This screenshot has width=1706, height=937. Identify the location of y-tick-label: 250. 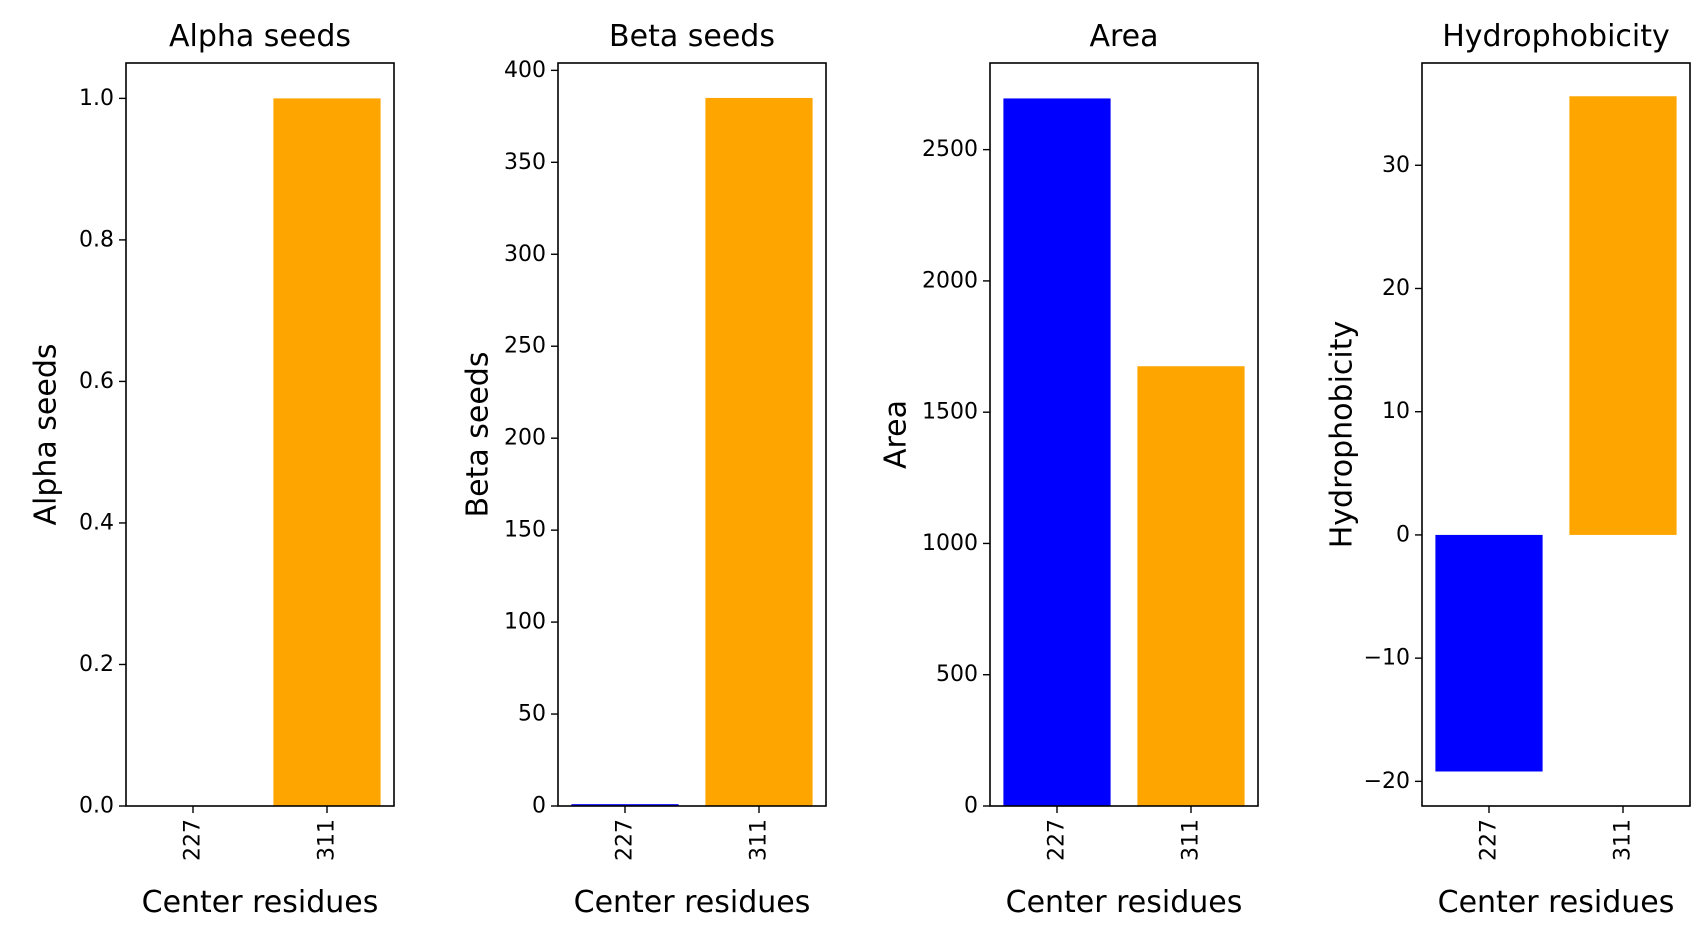
(525, 346).